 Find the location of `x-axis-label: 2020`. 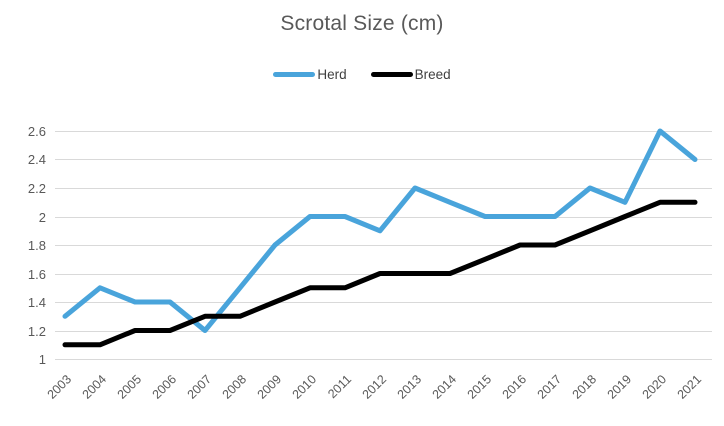

x-axis-label: 2020 is located at coordinates (655, 387).